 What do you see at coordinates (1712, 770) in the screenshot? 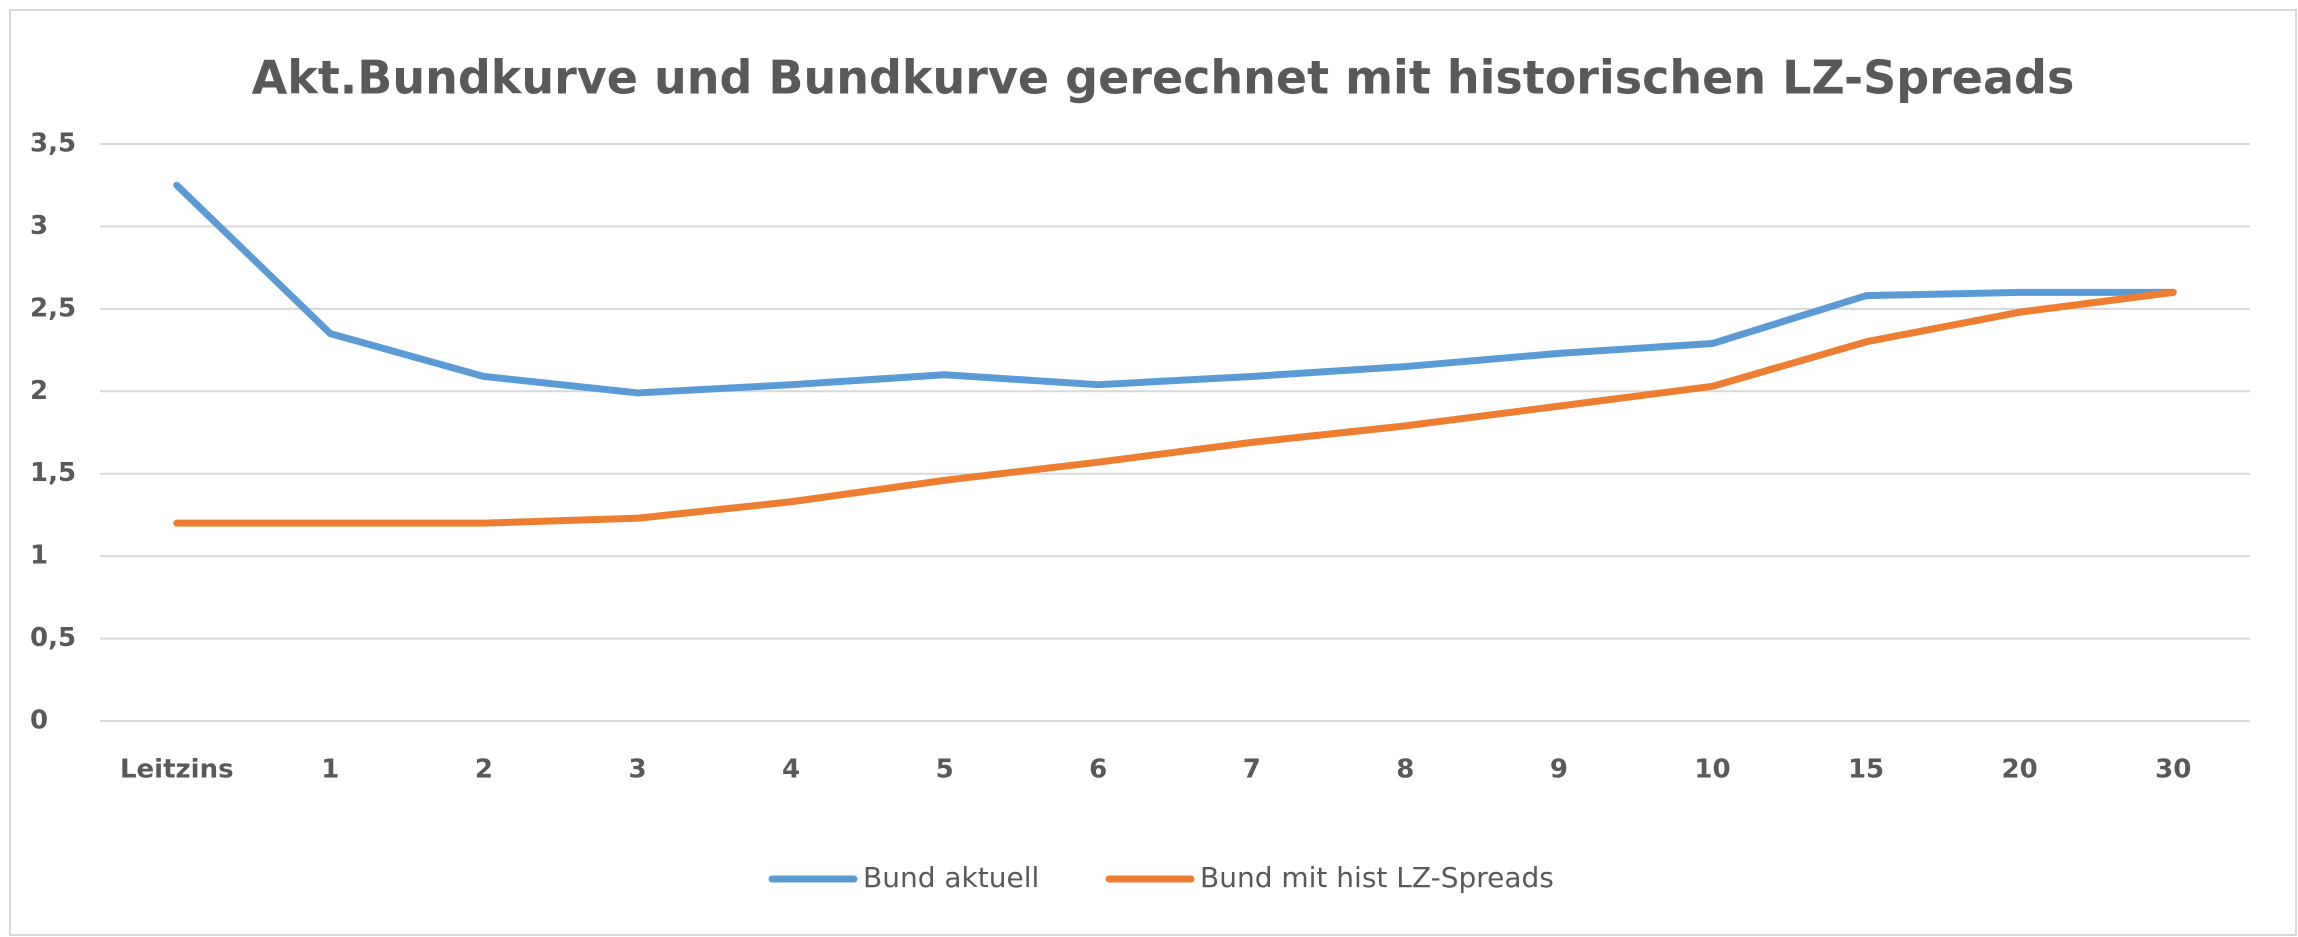
I see `x-tick-label: 10` at bounding box center [1712, 770].